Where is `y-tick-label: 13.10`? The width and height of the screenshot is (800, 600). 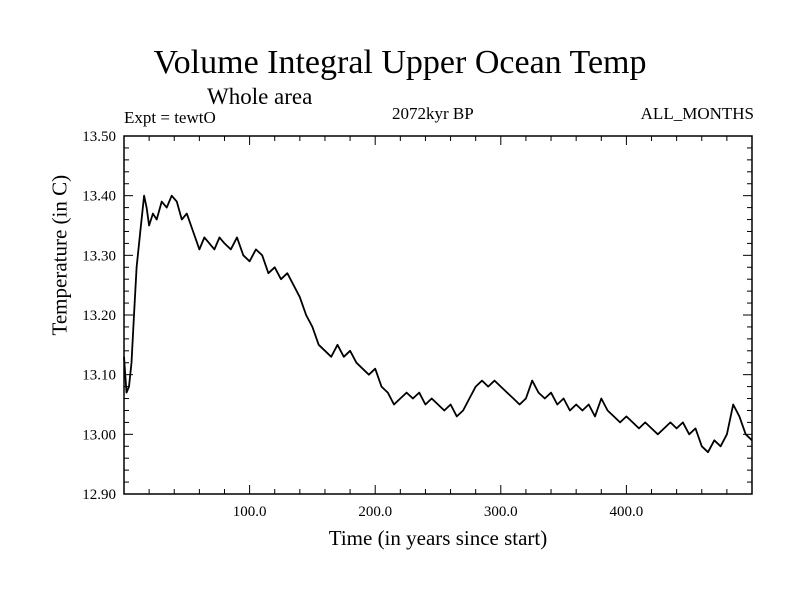
y-tick-label: 13.10 is located at coordinates (99, 376).